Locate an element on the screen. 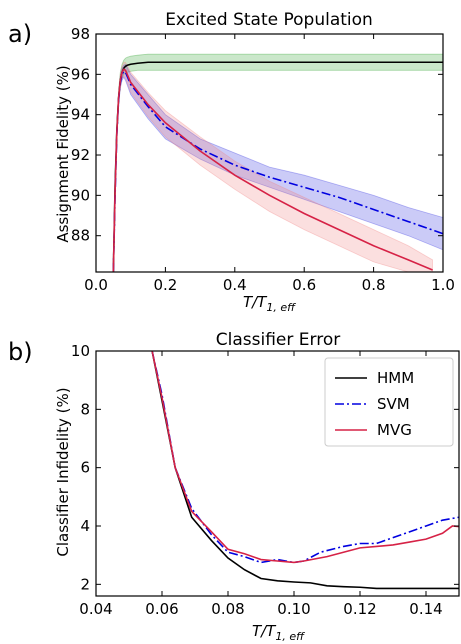  panel-1-ytick-label: 6 is located at coordinates (85, 468).